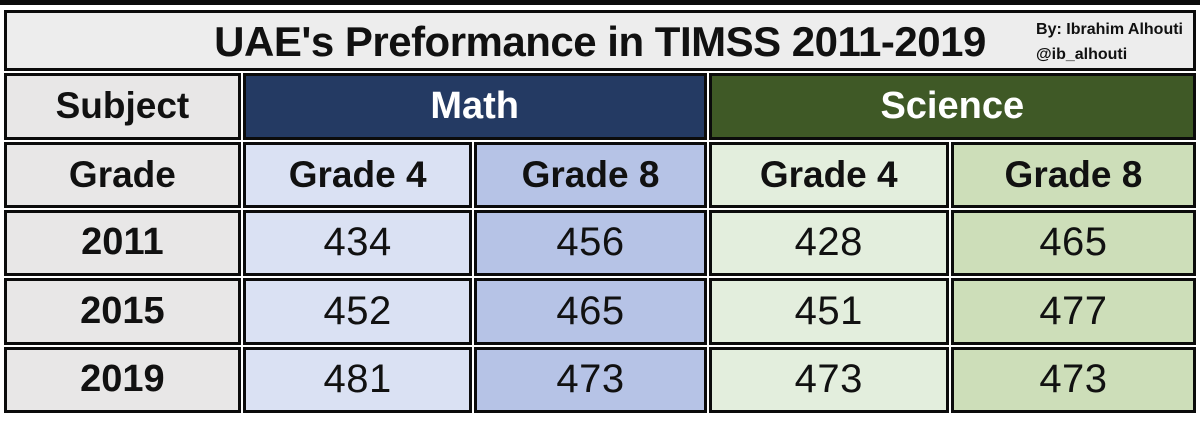 Image resolution: width=1200 pixels, height=421 pixels. Describe the element at coordinates (590, 243) in the screenshot. I see `data-cell-math-g8: 456` at that location.